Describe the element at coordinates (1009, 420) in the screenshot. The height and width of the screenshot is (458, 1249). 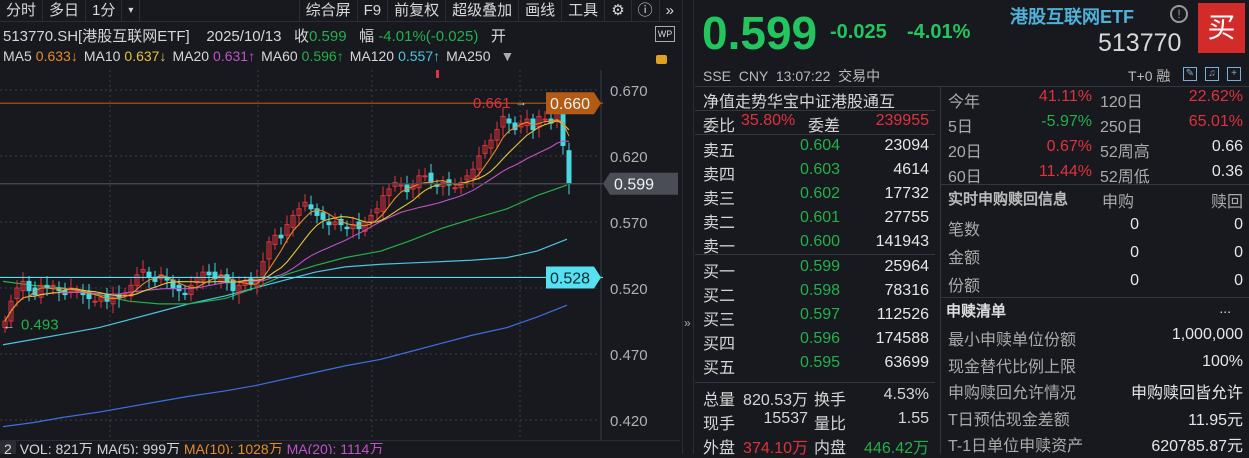
I see `row-label: T日预估现金差额` at that location.